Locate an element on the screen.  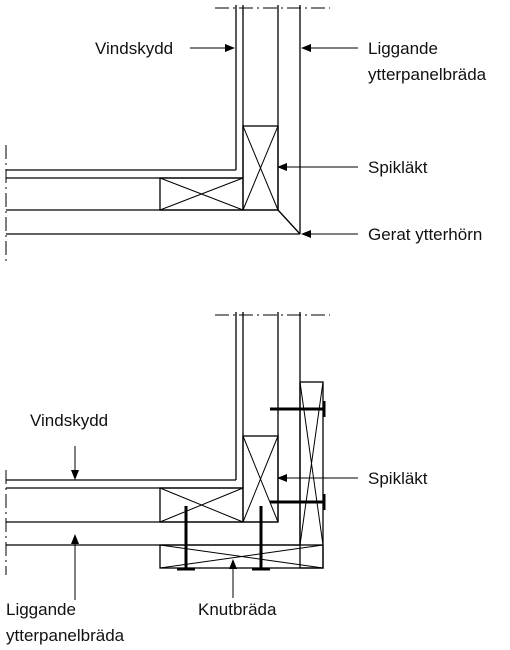
label-wind-barrier-top: Vindskydd is located at coordinates (134, 48).